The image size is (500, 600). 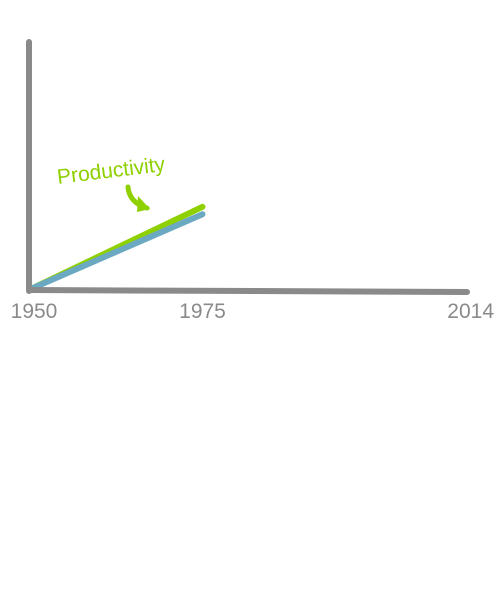 What do you see at coordinates (470, 311) in the screenshot?
I see `x-tick-label-2014: 2014` at bounding box center [470, 311].